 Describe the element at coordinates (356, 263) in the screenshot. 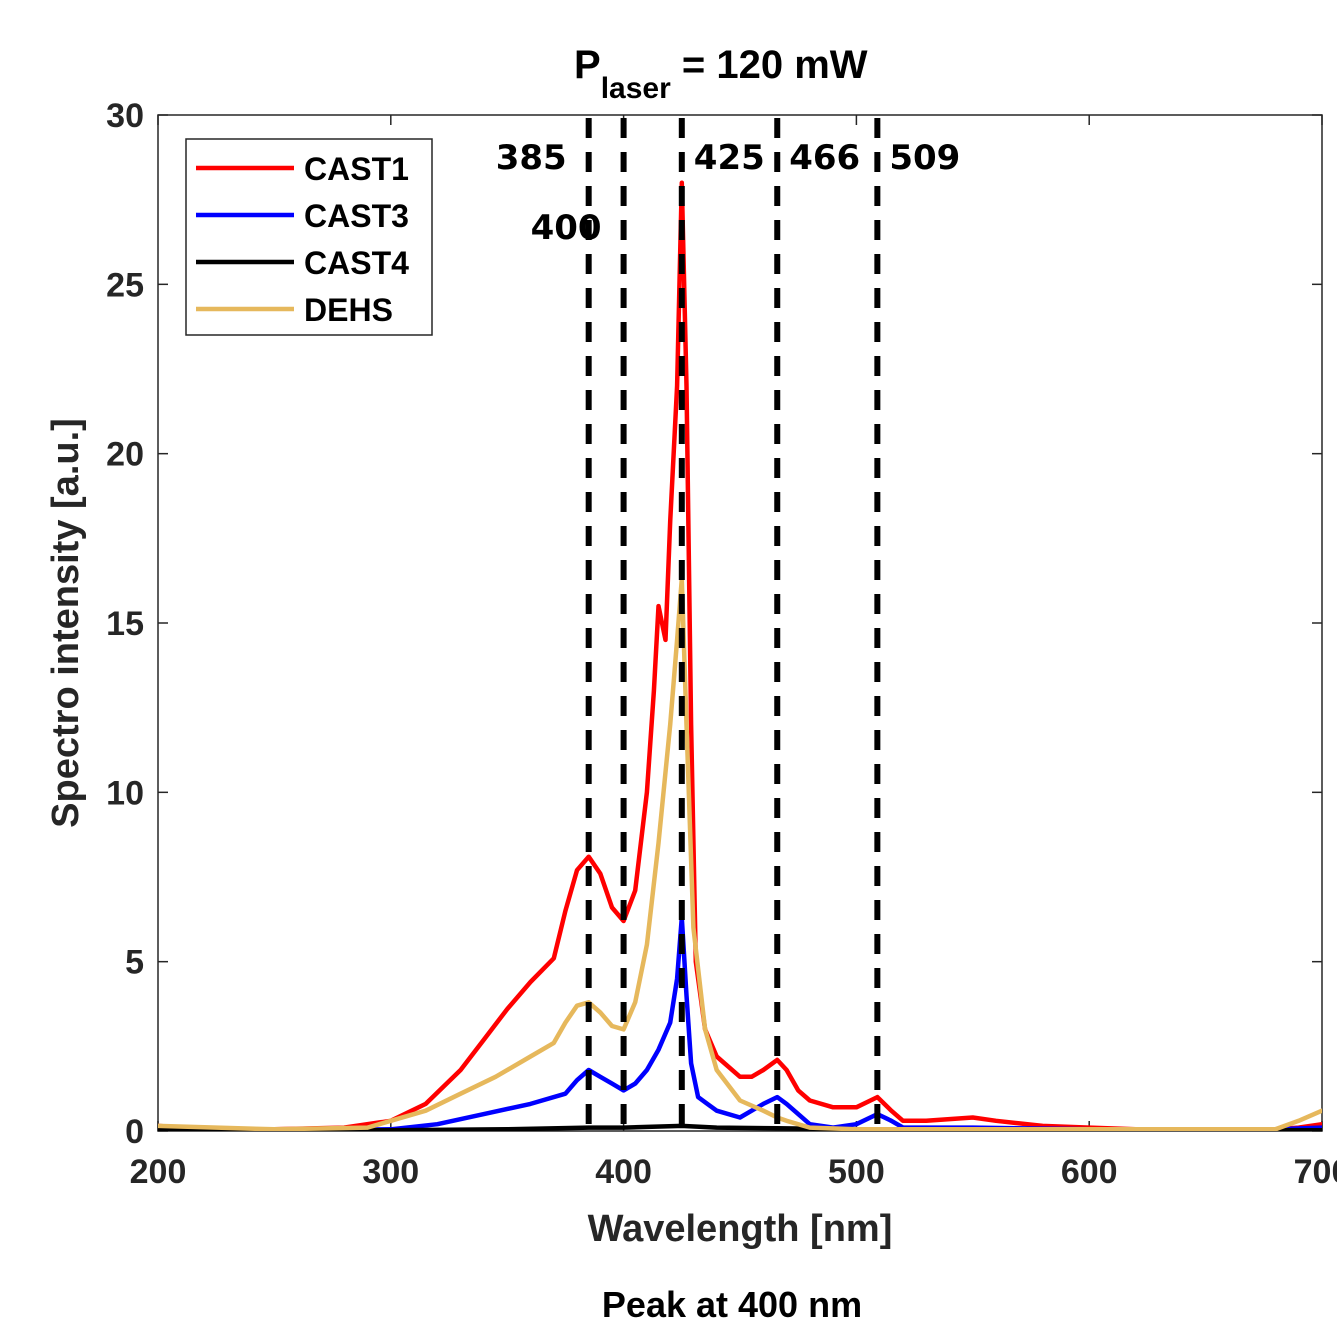

I see `legend-label-cast4: CAST4` at that location.